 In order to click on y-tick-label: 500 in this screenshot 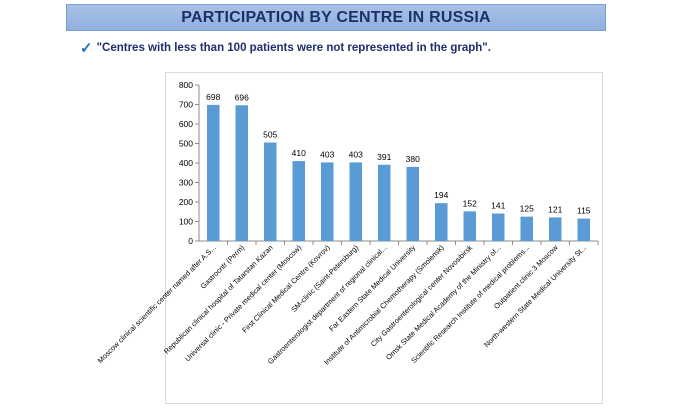, I will do `click(186, 144)`.